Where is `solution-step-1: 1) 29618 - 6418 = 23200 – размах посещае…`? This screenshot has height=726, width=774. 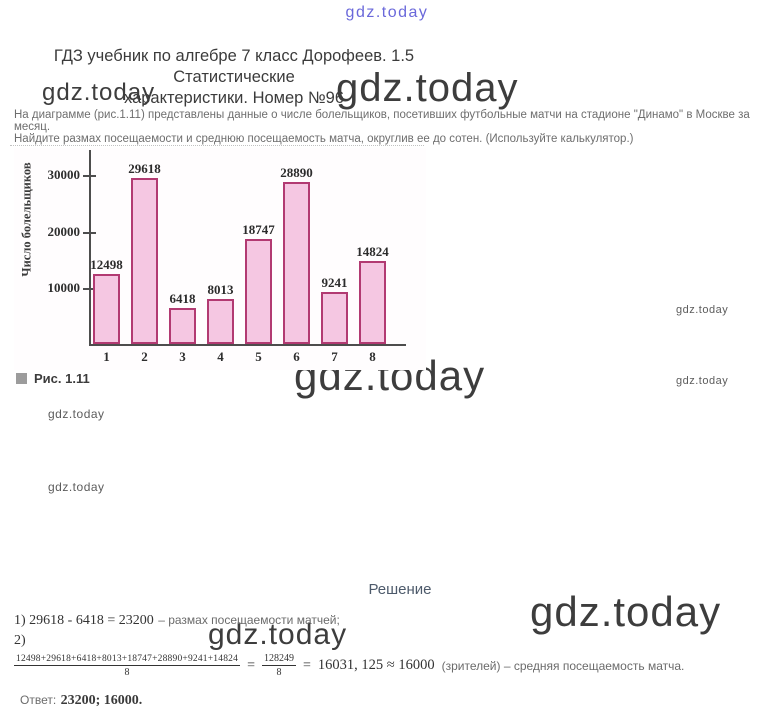
solution-step-1: 1) 29618 - 6418 = 23200 – размах посещае… is located at coordinates (177, 620).